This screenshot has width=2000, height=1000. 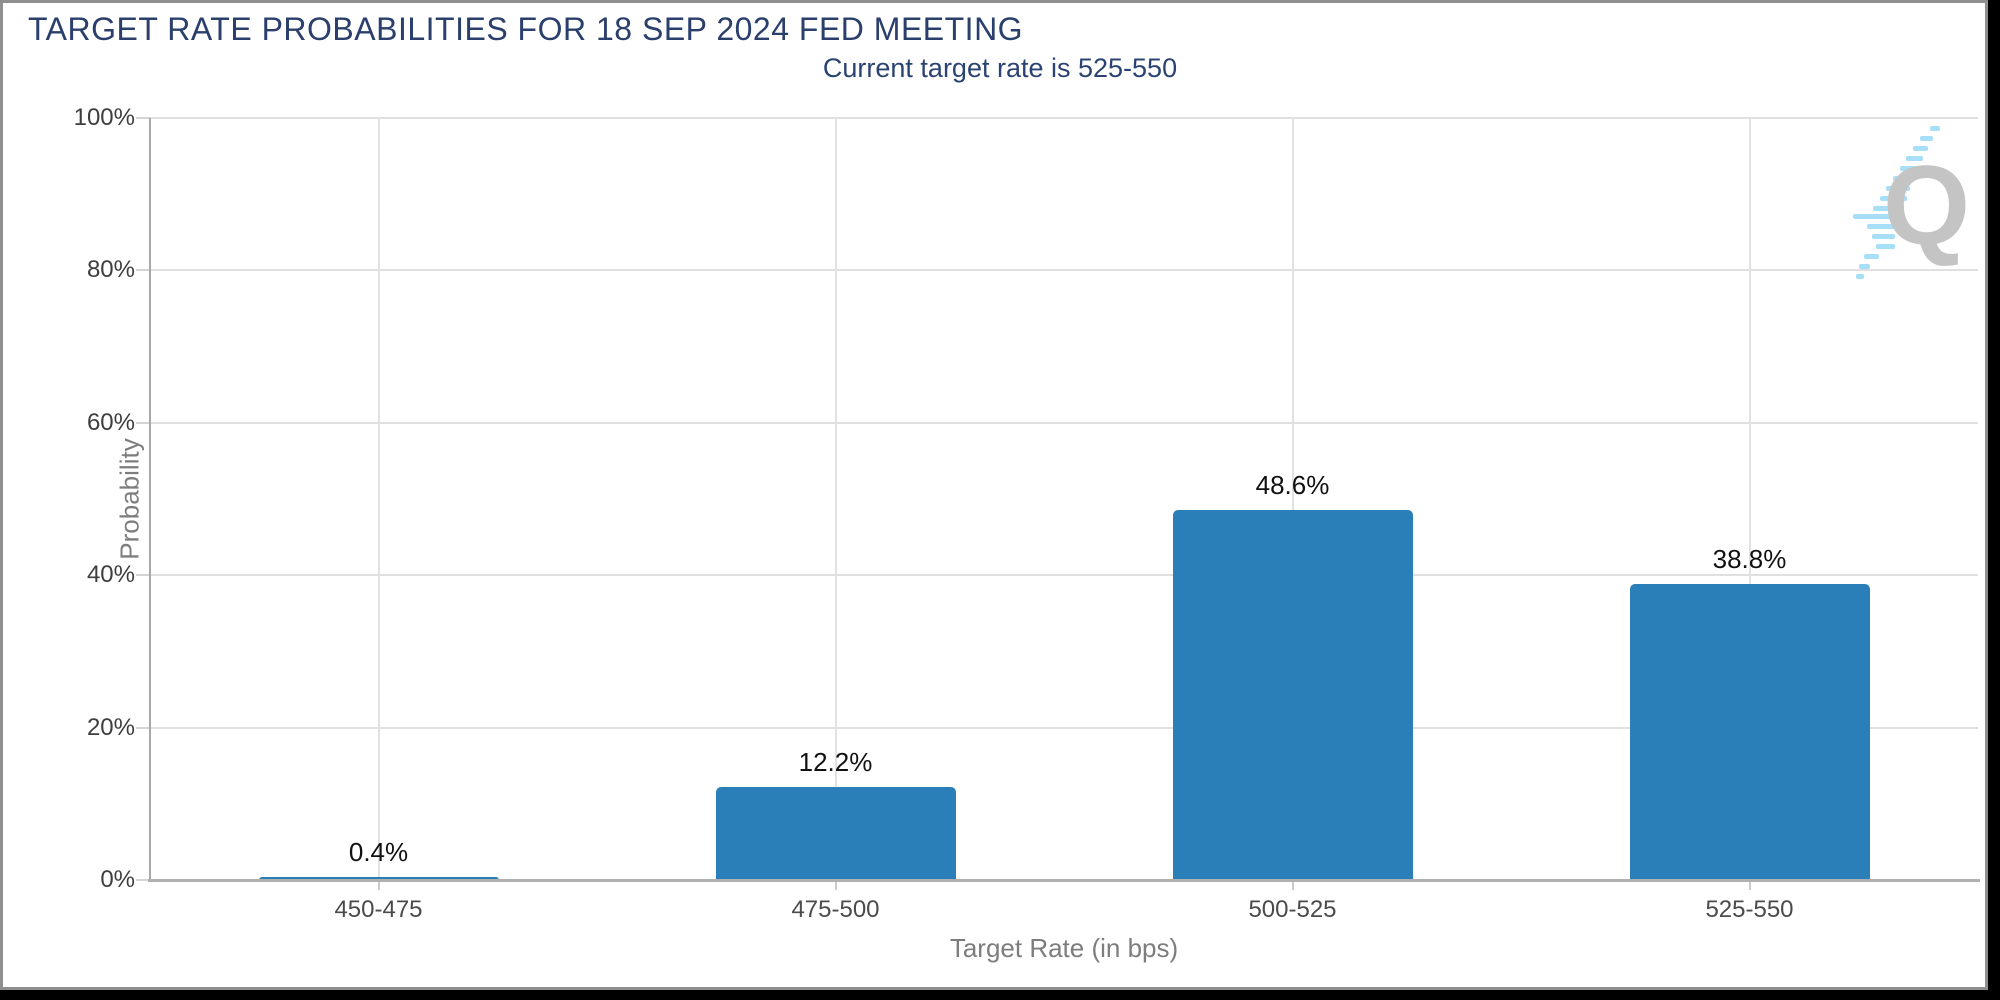 I want to click on bar-value-label: 38.8%, so click(x=1749, y=559).